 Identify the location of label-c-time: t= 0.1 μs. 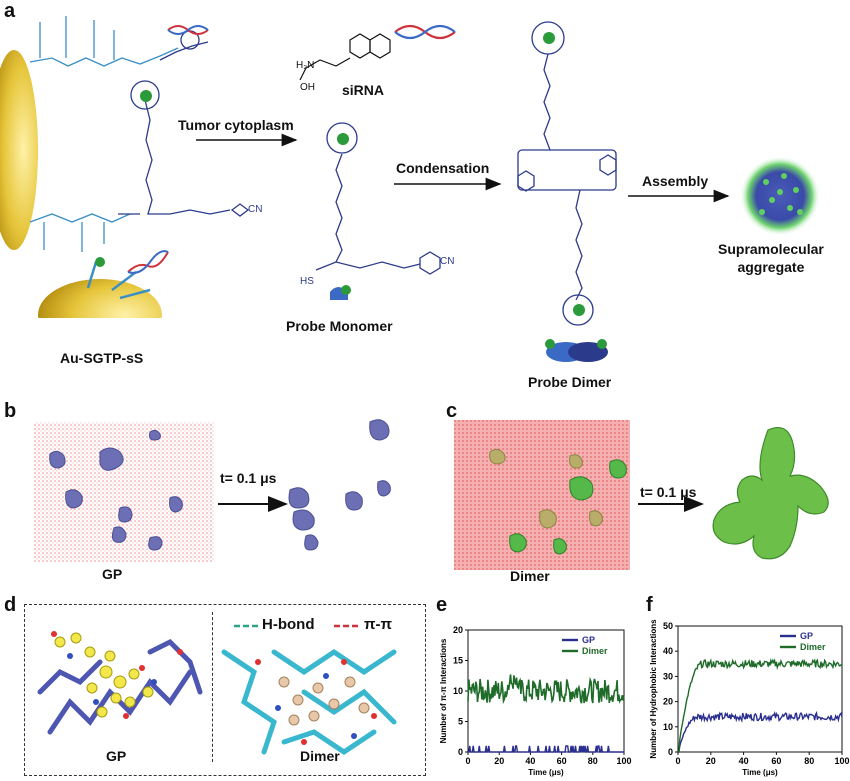
(668, 492).